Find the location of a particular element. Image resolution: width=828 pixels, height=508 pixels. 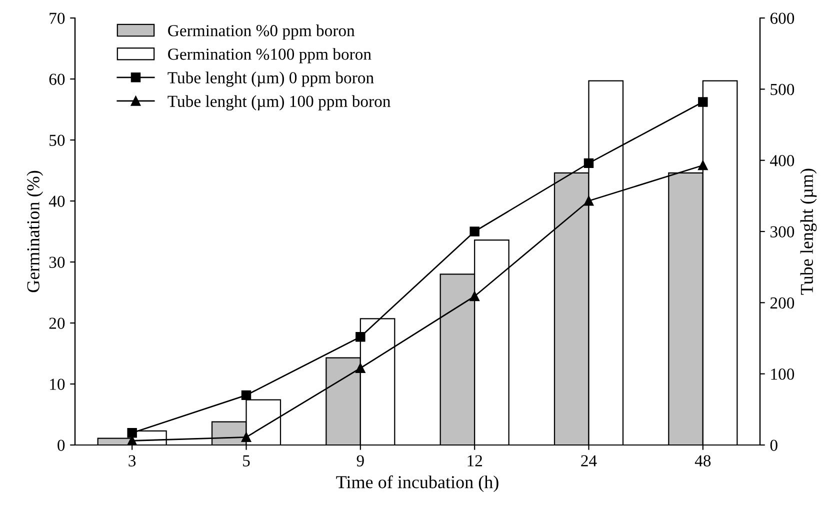

y-tick-label: 70 is located at coordinates (57, 18).